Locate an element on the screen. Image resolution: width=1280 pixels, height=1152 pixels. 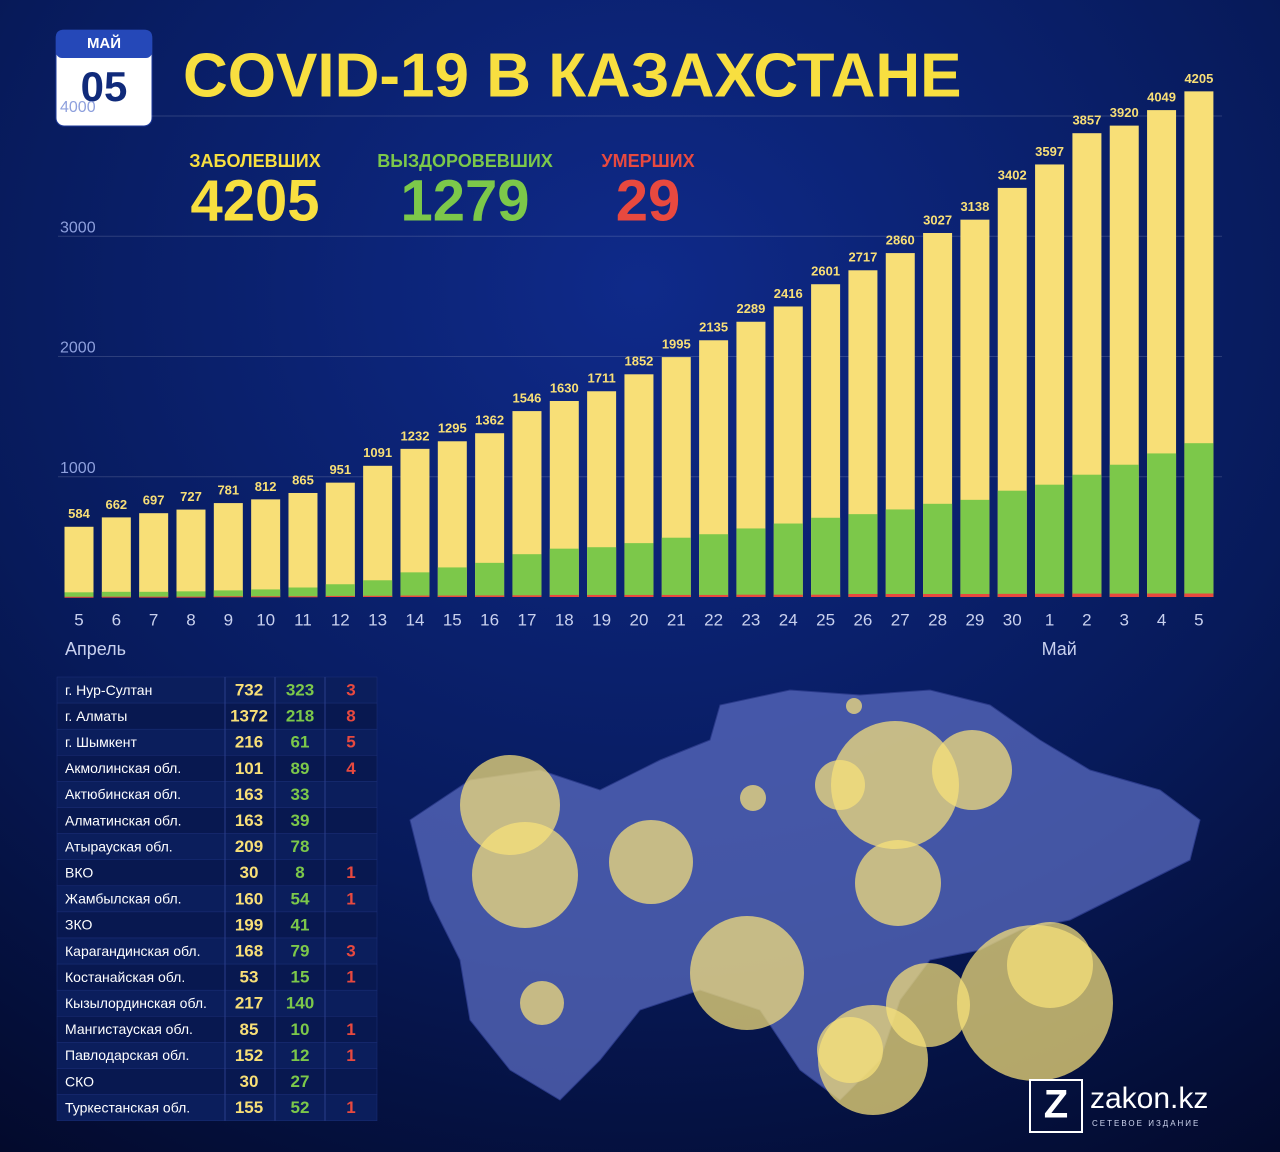
table-cell-number: 61 is located at coordinates (300, 742).